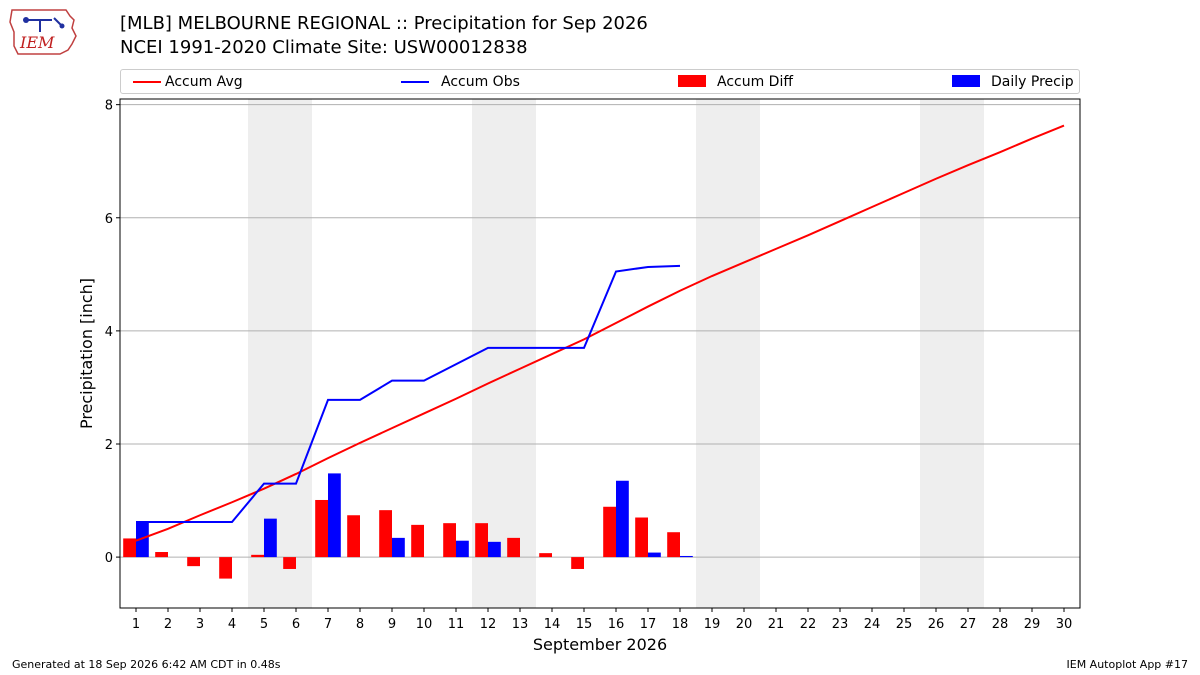  I want to click on y-tick-label: 0, so click(109, 558).